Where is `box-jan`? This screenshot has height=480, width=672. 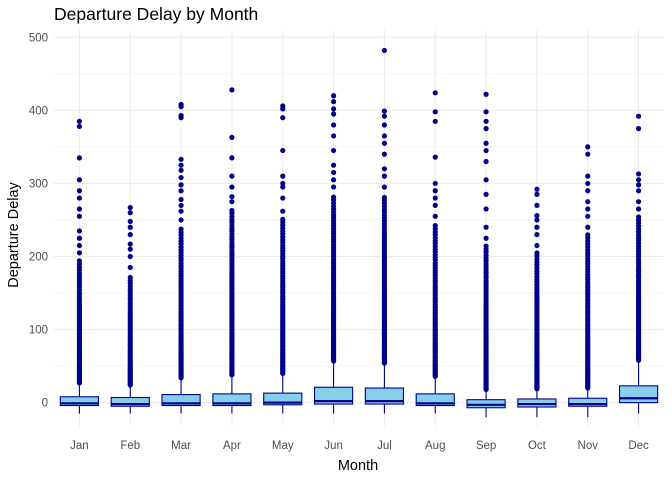 box-jan is located at coordinates (79, 266).